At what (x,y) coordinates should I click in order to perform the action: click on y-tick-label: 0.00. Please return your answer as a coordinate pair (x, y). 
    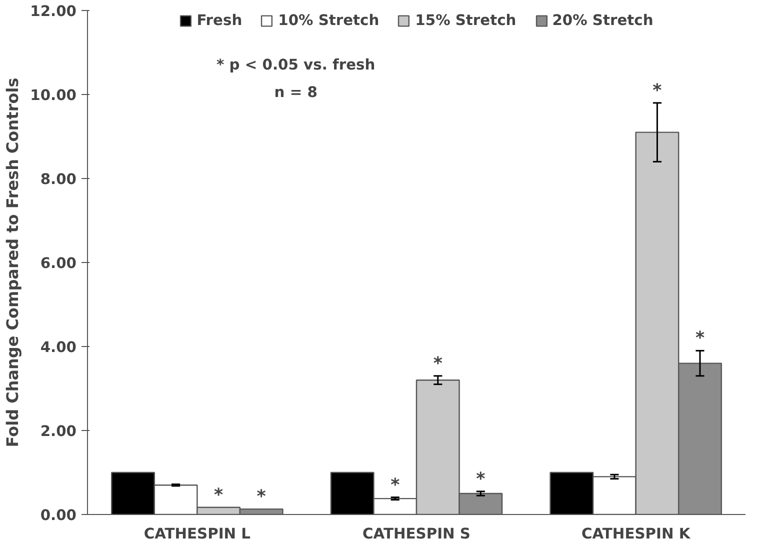
    Looking at the image, I should click on (58, 515).